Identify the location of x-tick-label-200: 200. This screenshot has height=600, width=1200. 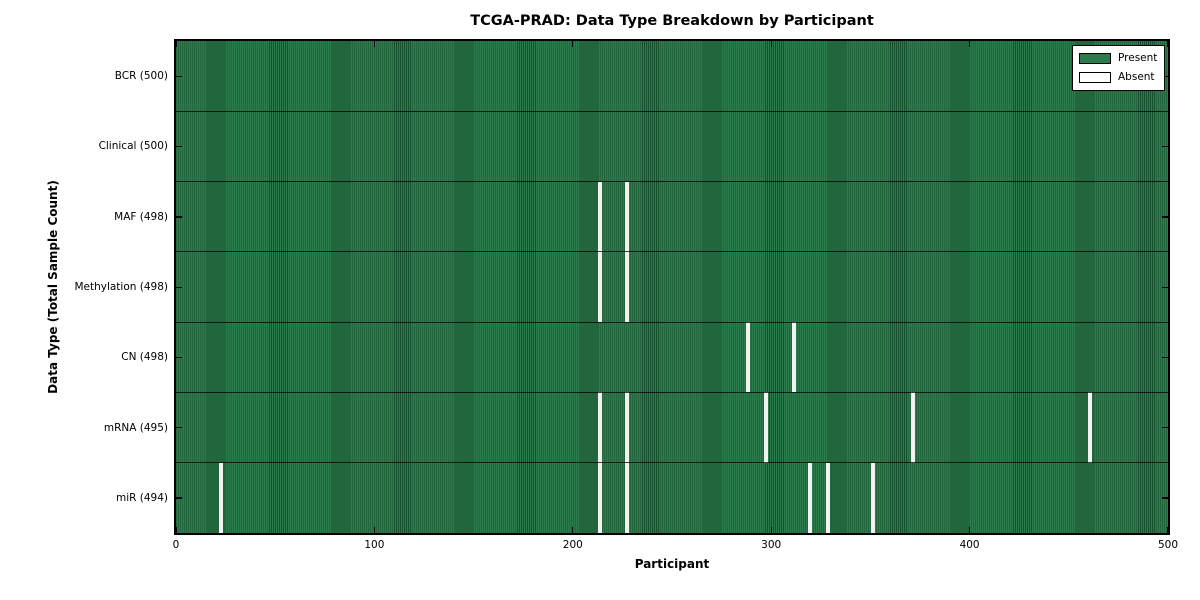
(572, 545).